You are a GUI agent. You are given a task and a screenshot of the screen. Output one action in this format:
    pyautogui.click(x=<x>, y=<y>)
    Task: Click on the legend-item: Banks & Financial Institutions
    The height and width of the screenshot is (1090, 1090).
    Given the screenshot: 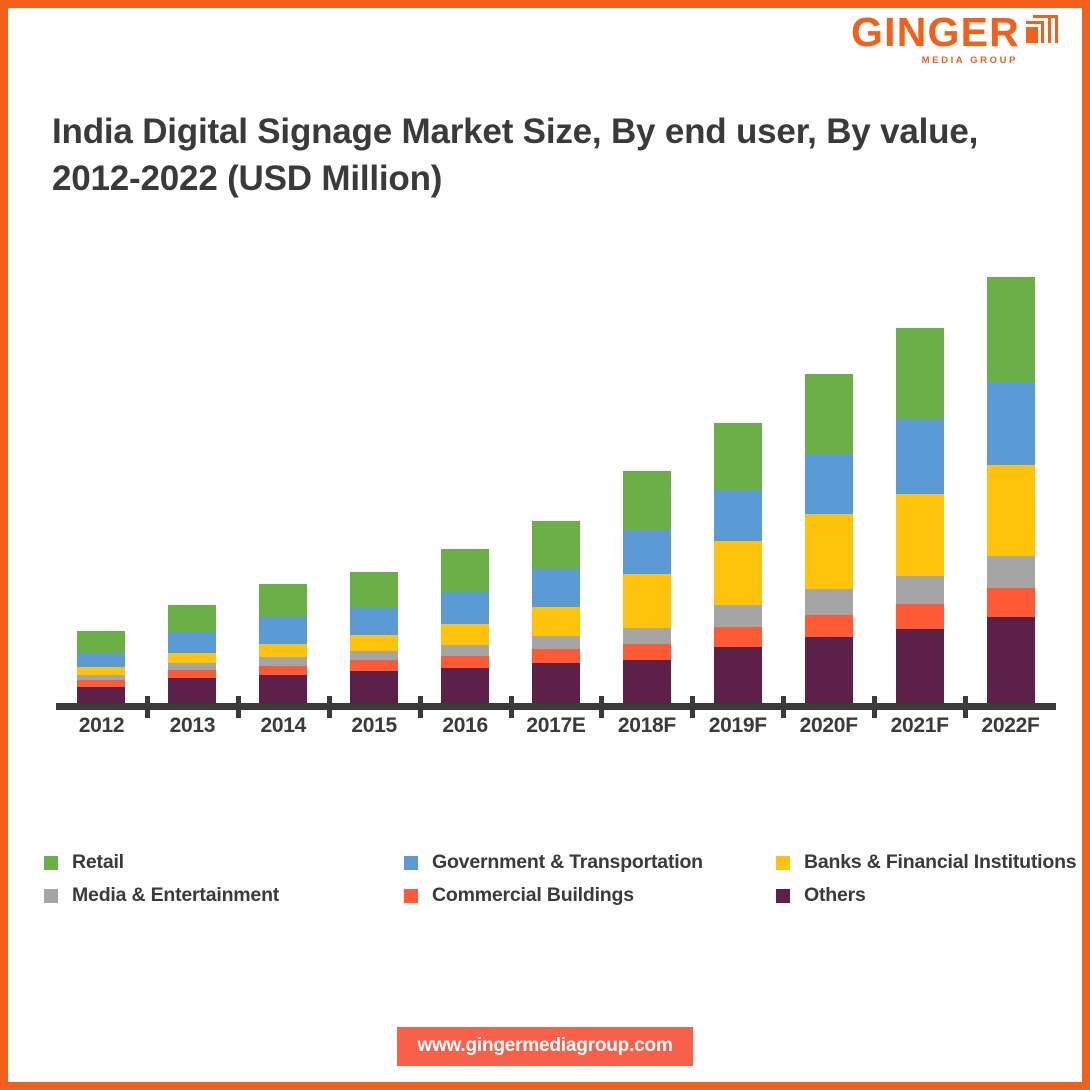 What is the action you would take?
    pyautogui.click(x=926, y=862)
    